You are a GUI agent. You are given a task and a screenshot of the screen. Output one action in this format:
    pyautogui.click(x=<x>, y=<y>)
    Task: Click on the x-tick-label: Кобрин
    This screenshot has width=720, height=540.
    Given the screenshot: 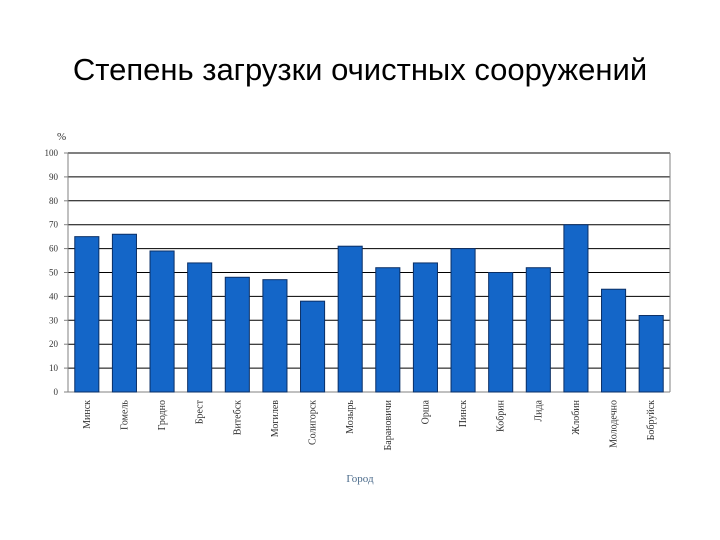 What is the action you would take?
    pyautogui.click(x=501, y=415)
    